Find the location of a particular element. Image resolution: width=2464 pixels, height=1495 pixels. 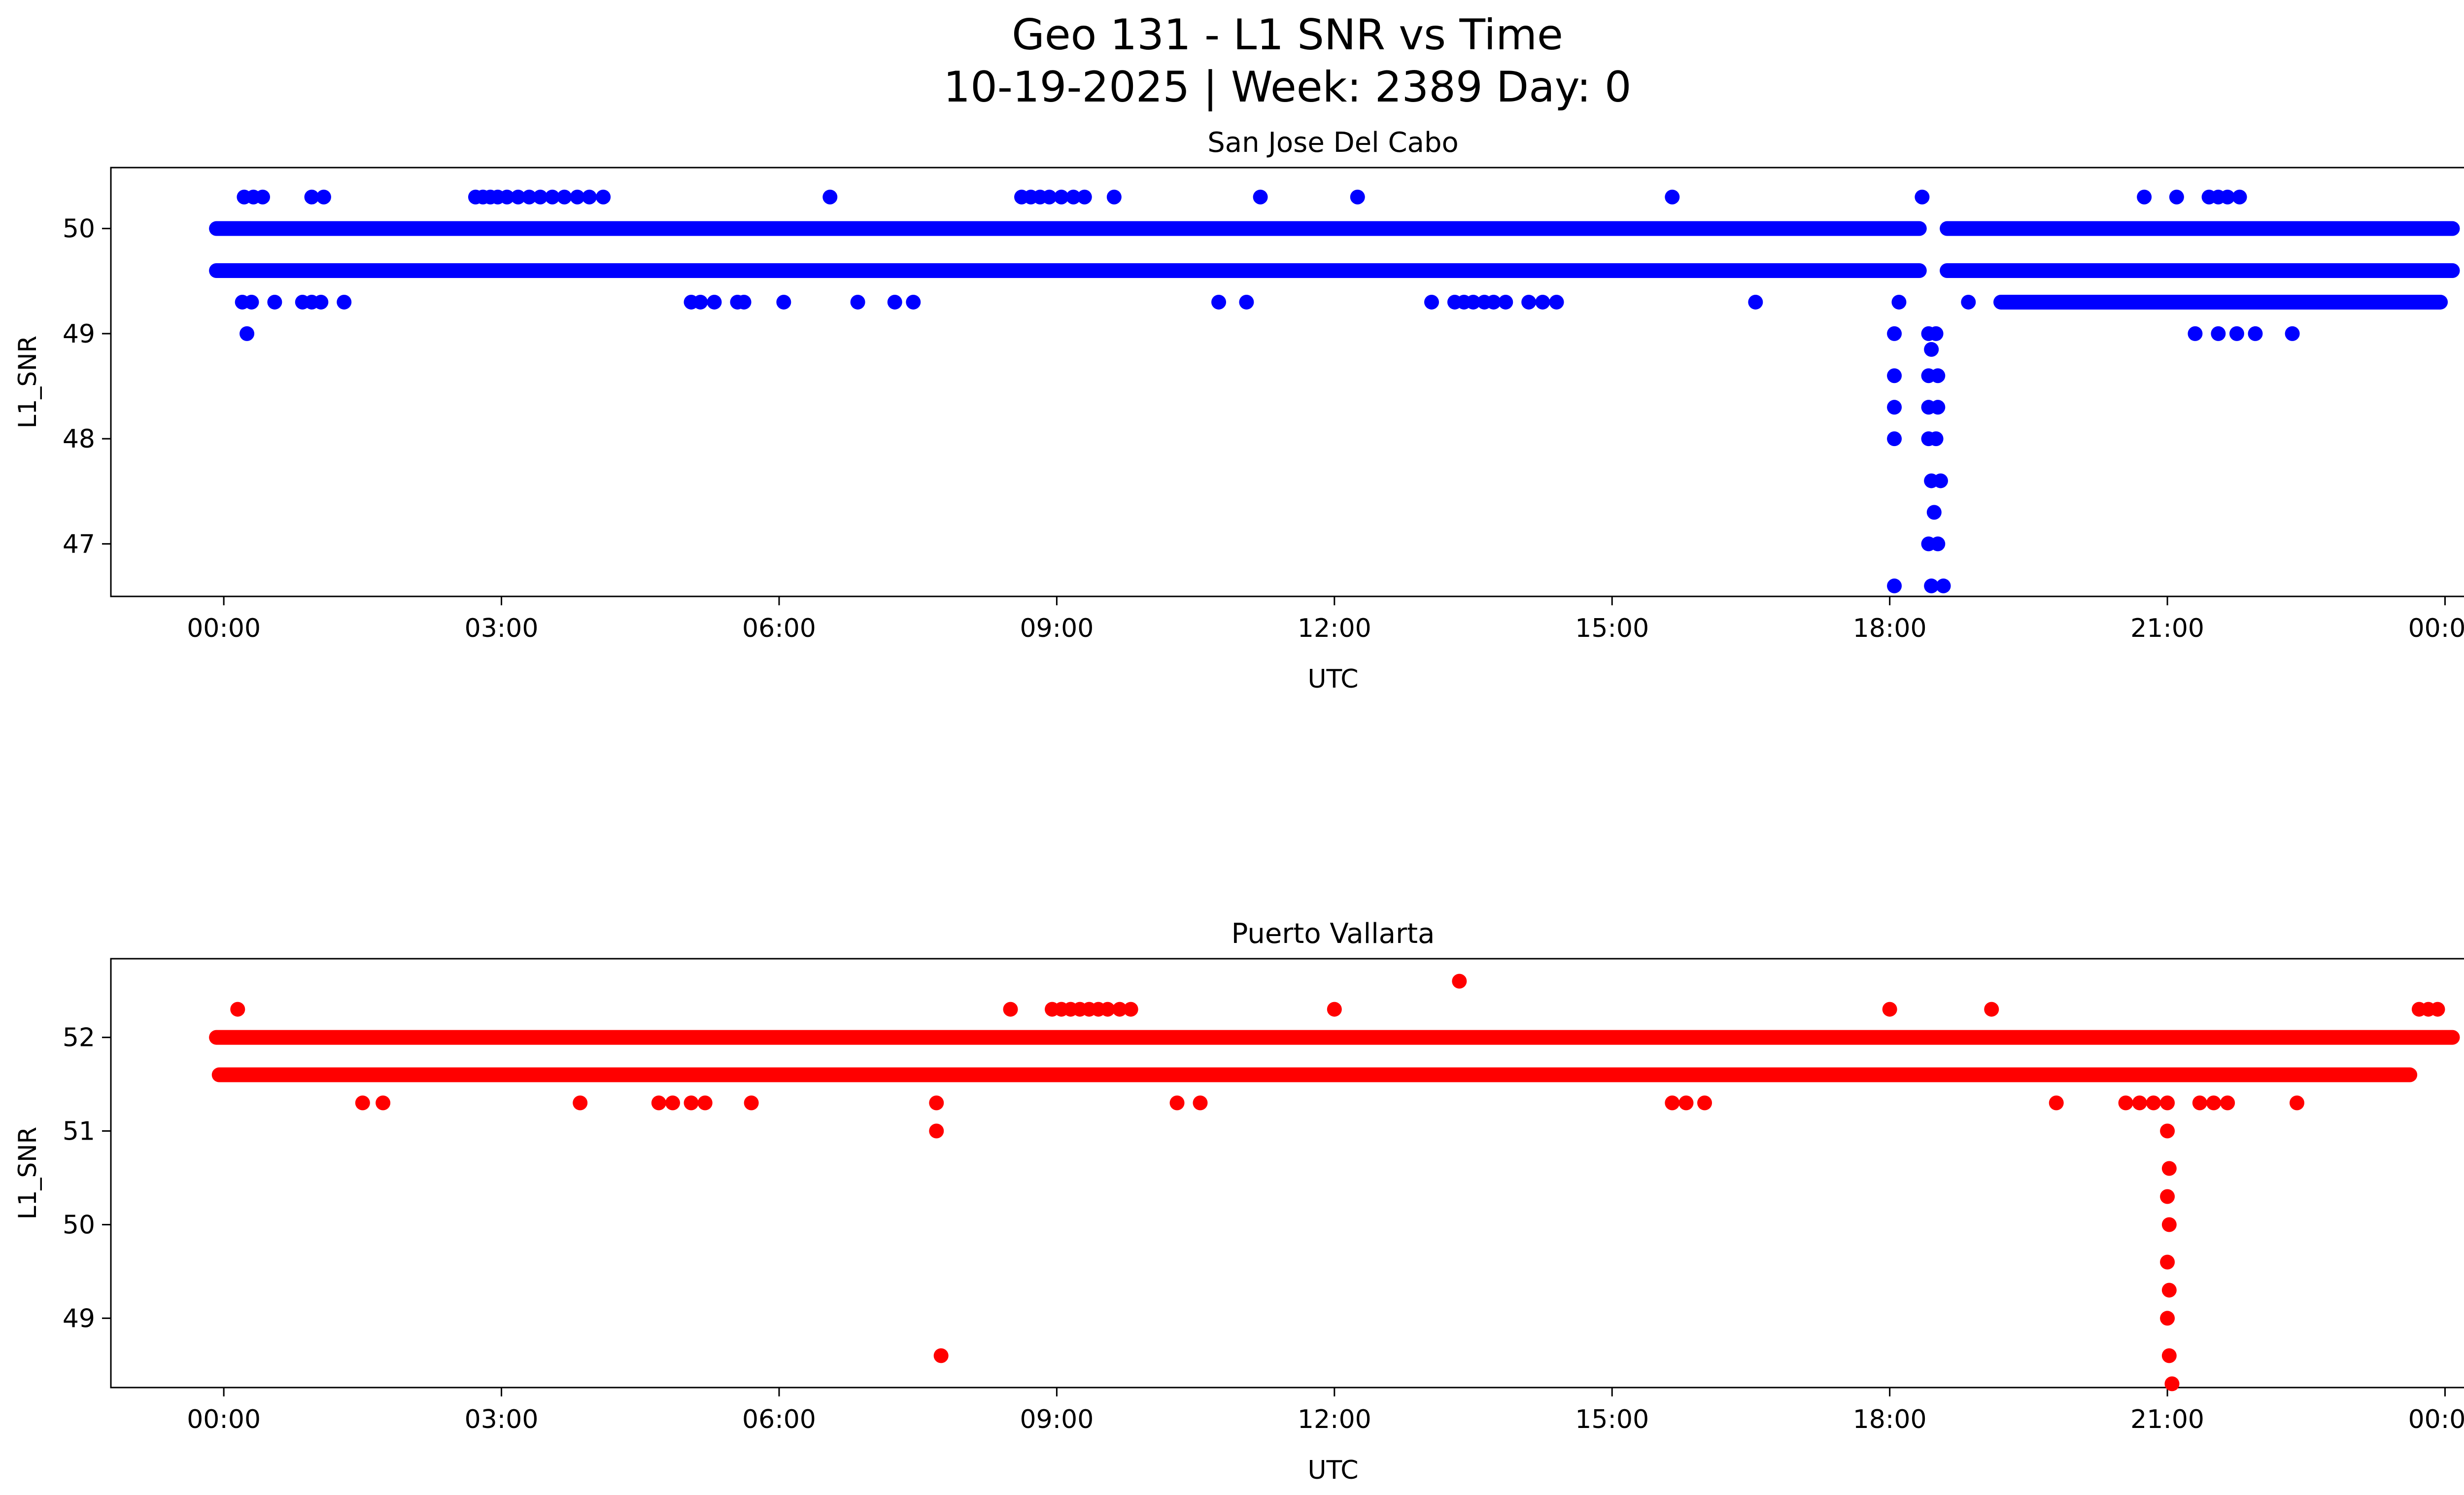

y-tick-label: 50 is located at coordinates (79, 1225).